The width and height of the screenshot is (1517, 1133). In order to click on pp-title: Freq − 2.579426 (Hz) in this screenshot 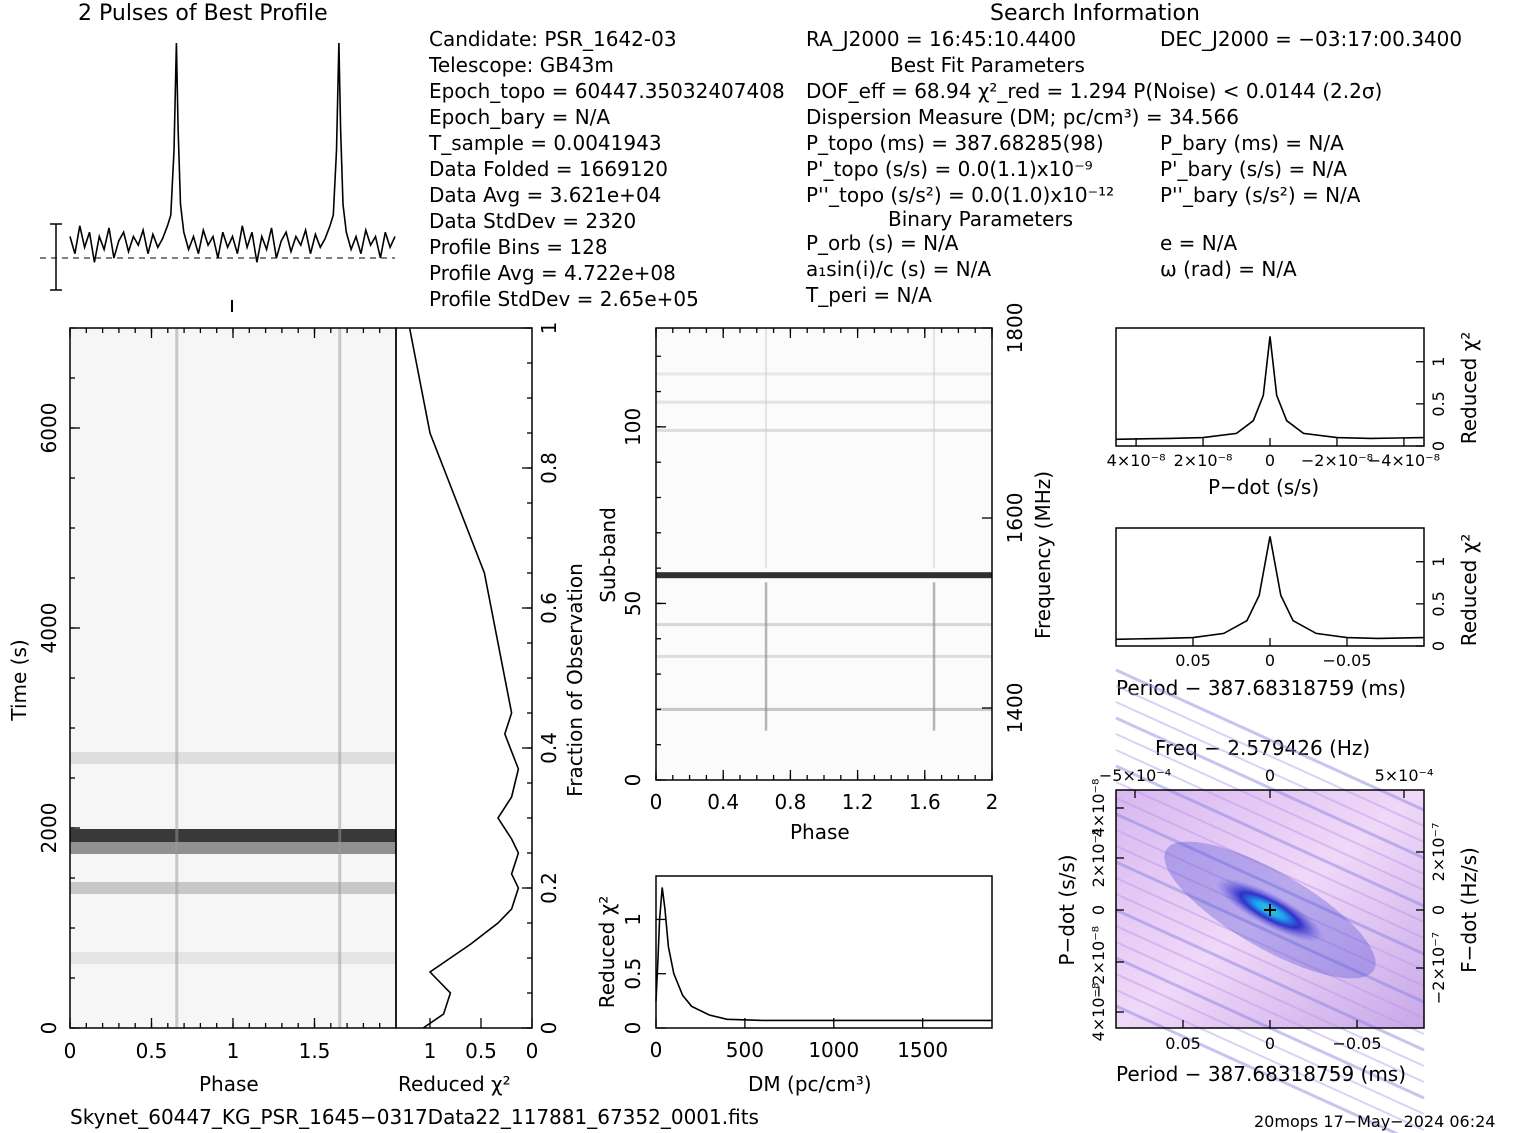, I will do `click(1262, 748)`.